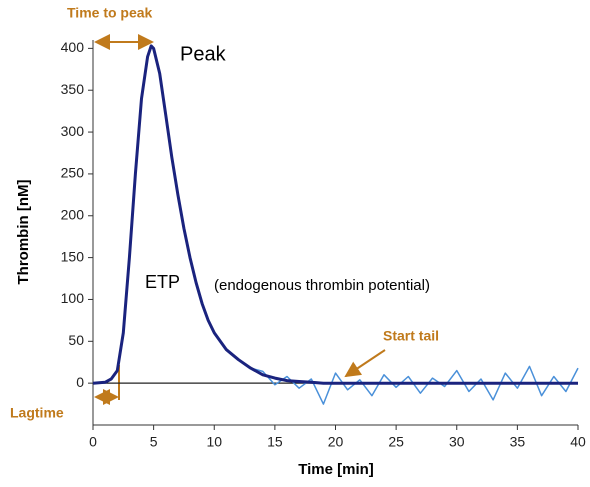 This screenshot has width=590, height=487. I want to click on x-axis-title: Time [min], so click(336, 469).